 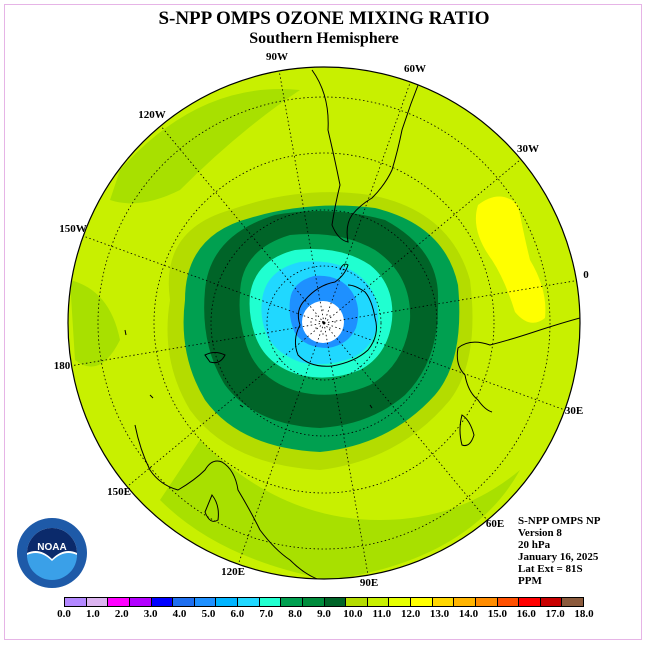 I want to click on lon-label-120w: 120W, so click(x=152, y=115).